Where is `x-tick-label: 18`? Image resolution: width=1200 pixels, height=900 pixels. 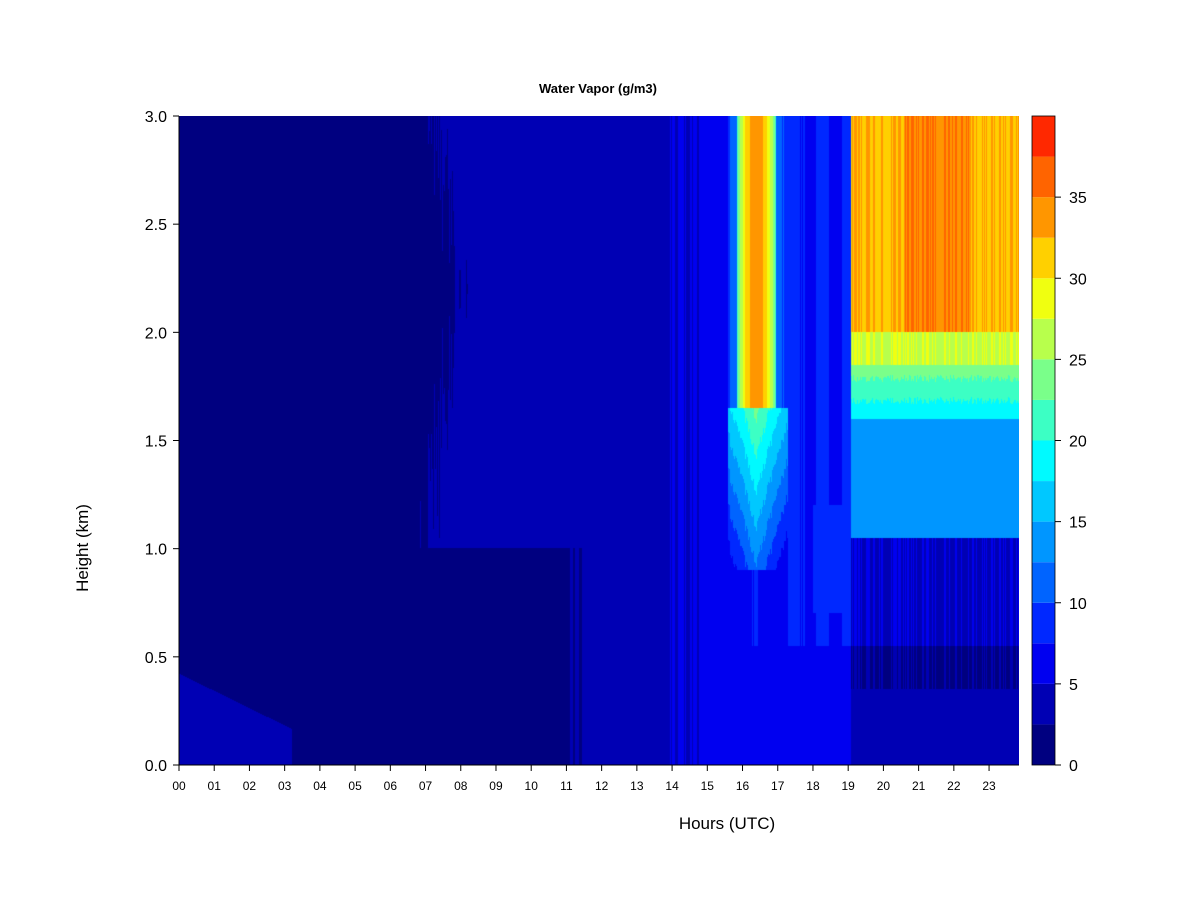
x-tick-label: 18 is located at coordinates (813, 786).